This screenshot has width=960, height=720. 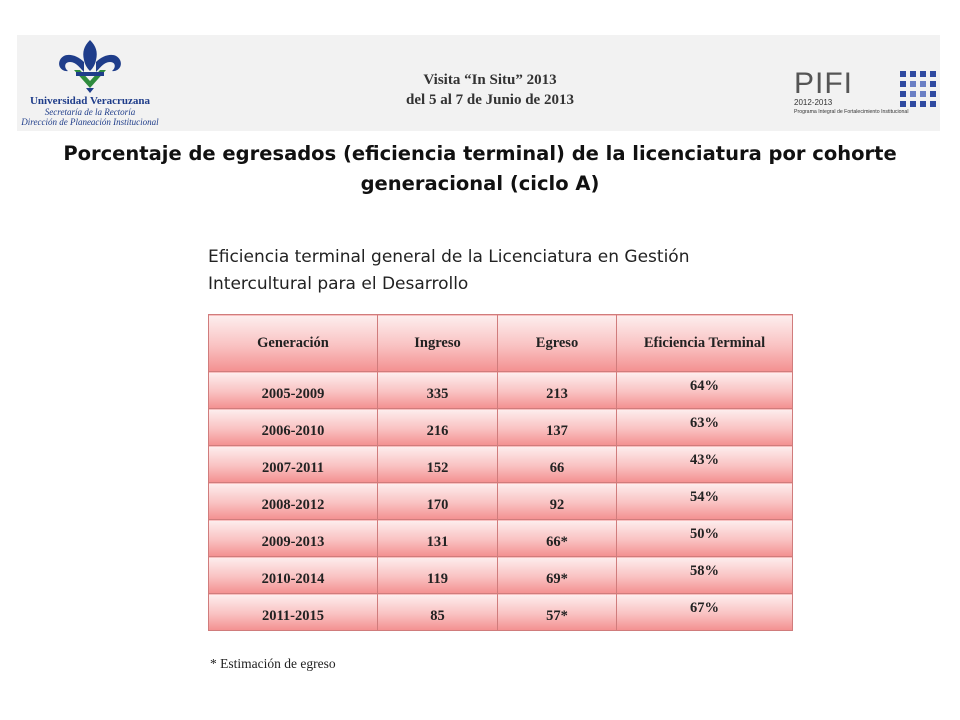 I want to click on cell-generacion: 2007-2011, so click(x=293, y=464).